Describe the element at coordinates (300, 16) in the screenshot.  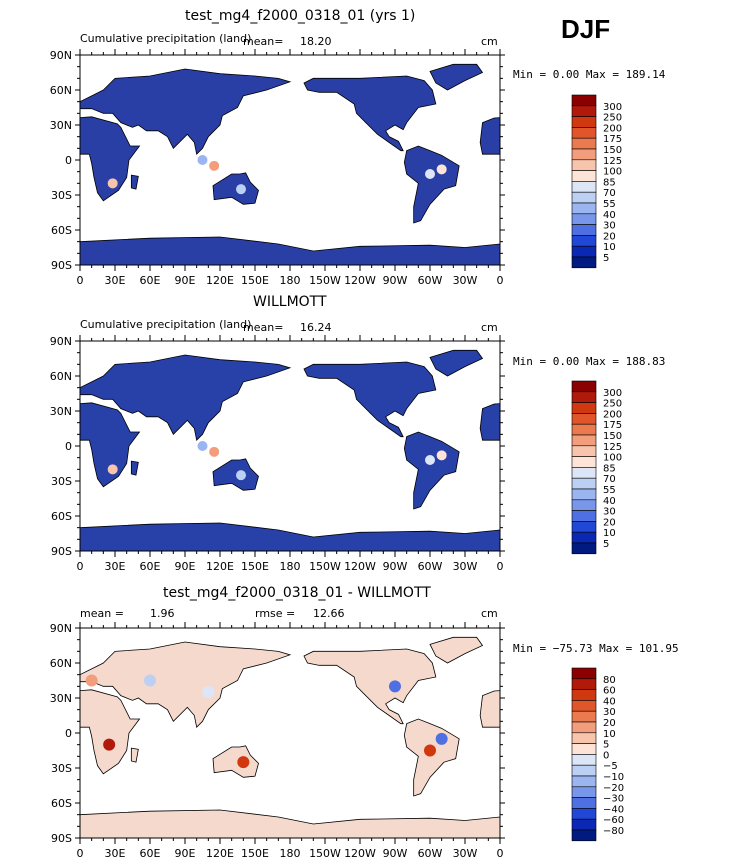
I see `panel-1-title: test_mg4_f2000_0318_01 (yrs 1)` at that location.